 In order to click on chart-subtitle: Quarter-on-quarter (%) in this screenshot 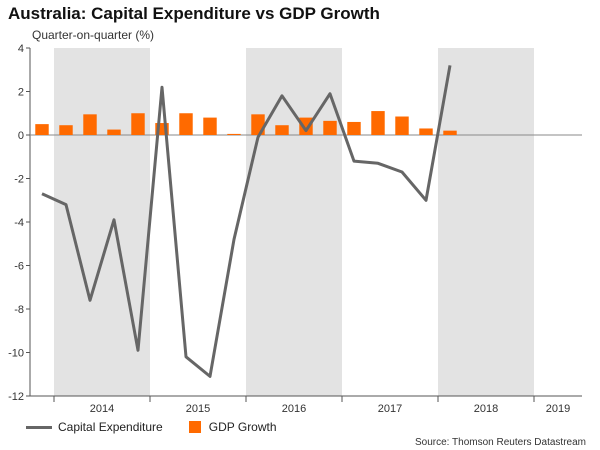, I will do `click(93, 35)`.